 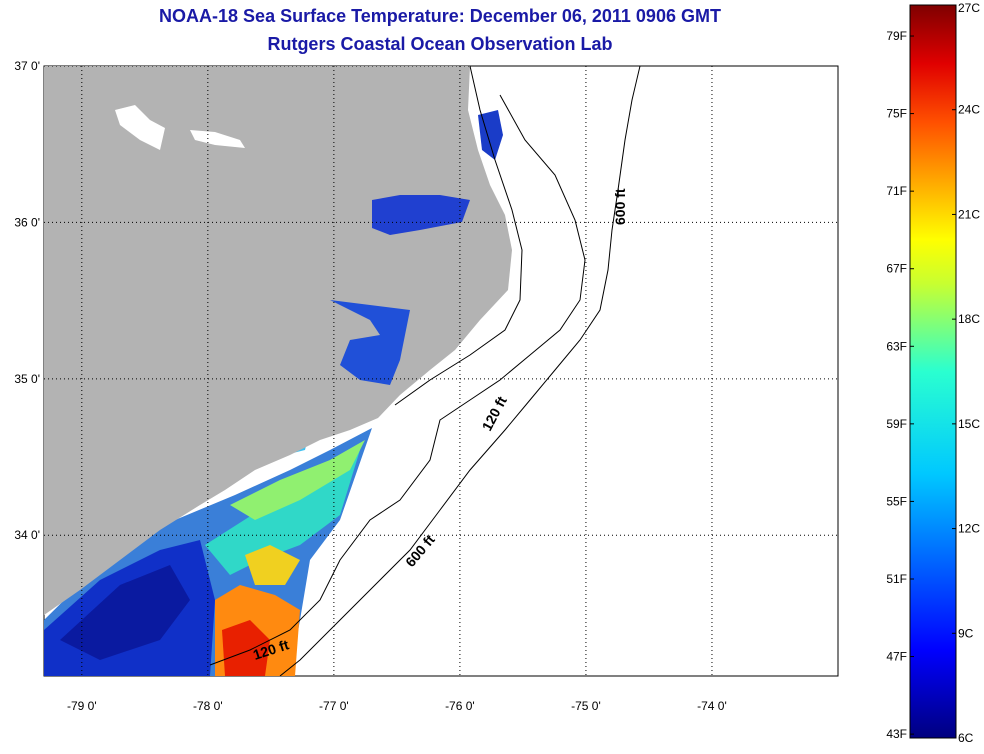 What do you see at coordinates (969, 529) in the screenshot?
I see `colorbar-c-label: 12C` at bounding box center [969, 529].